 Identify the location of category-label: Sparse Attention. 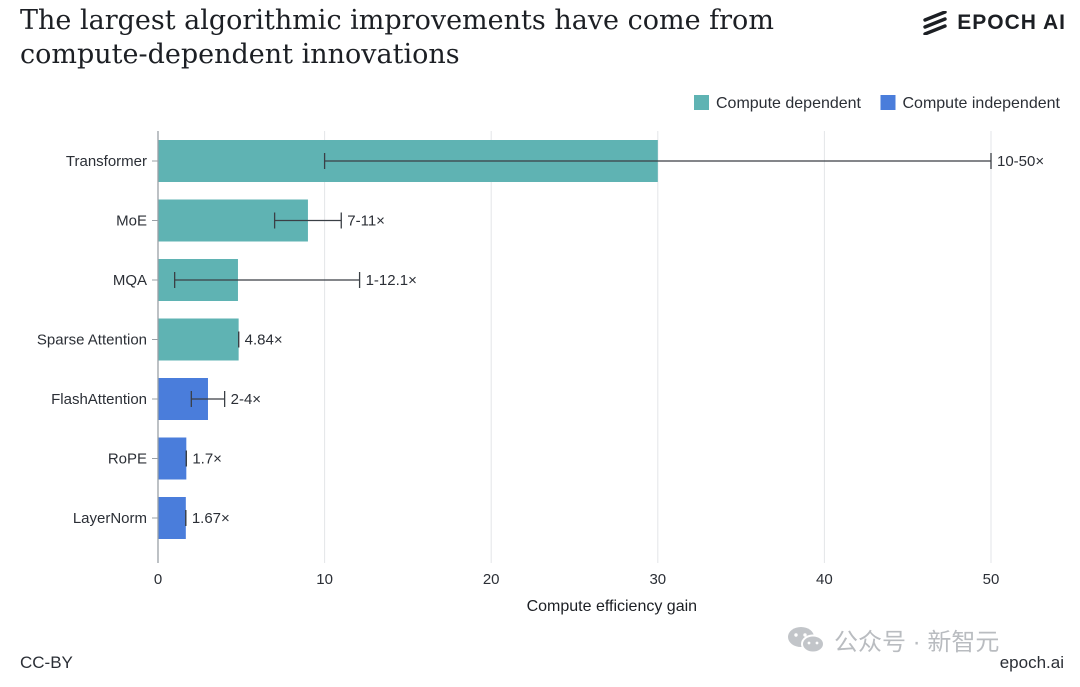
(92, 340).